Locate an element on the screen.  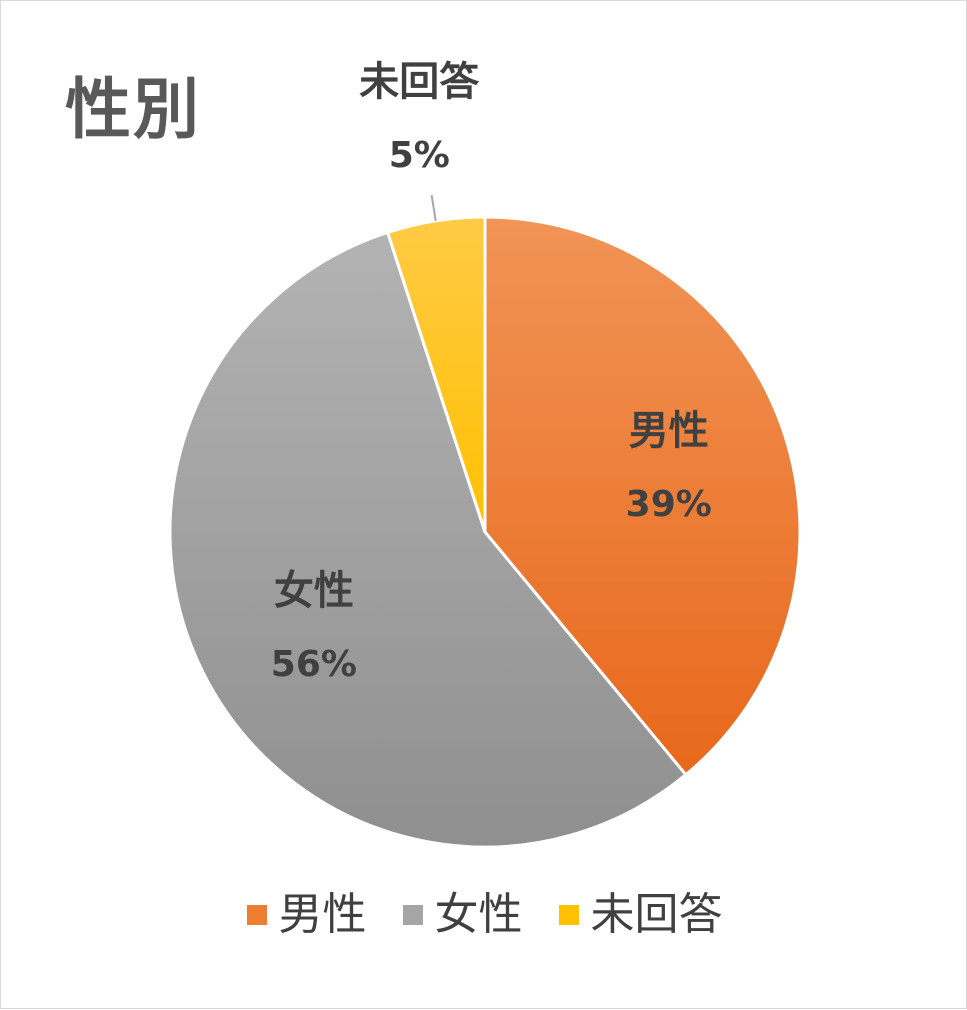
slice-3-category-label: 未回答 is located at coordinates (419, 82).